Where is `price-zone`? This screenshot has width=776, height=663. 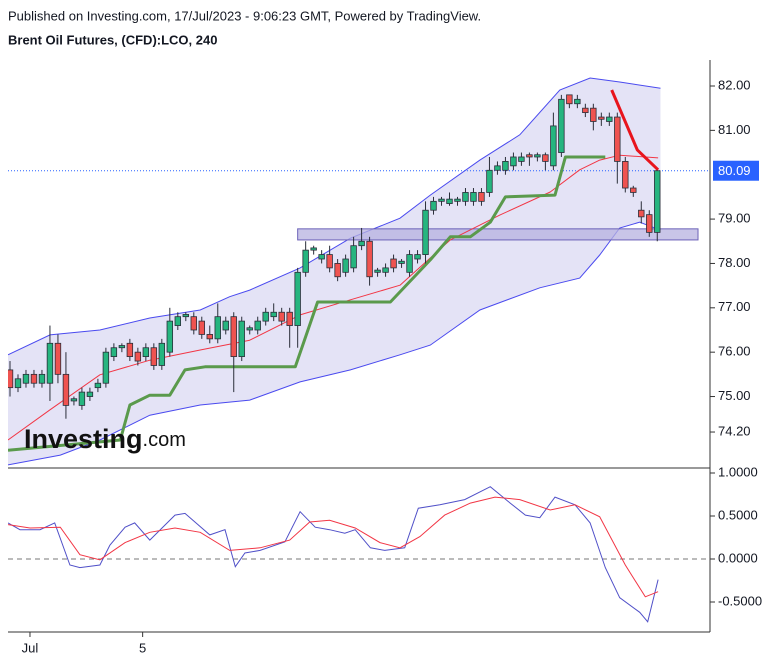 price-zone is located at coordinates (498, 234).